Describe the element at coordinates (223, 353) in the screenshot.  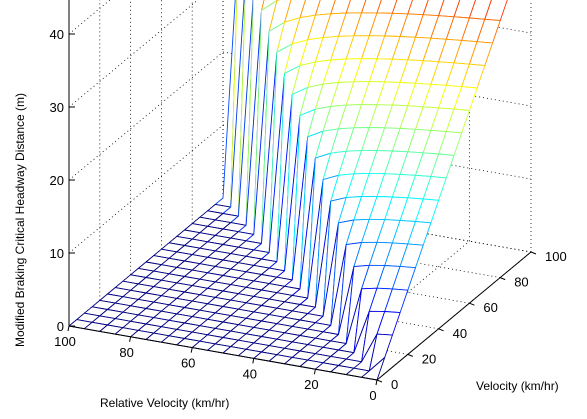
I see `relative-velocity-axis-line` at that location.